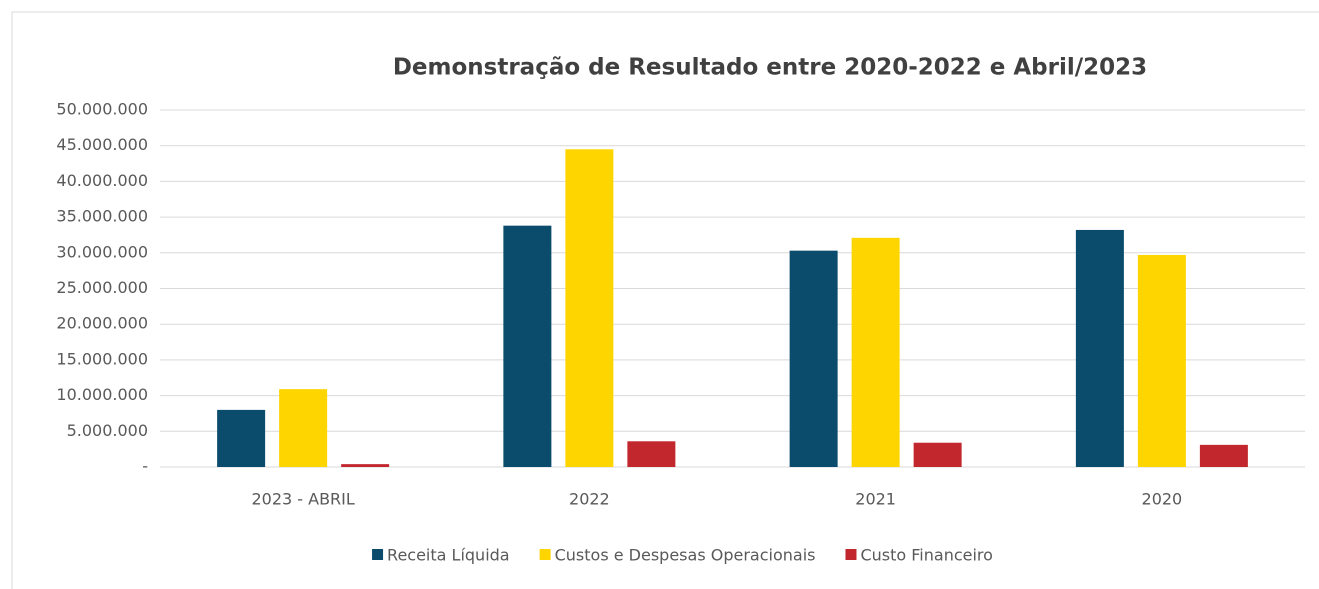  I want to click on legend-label: Receita Líquida, so click(448, 555).